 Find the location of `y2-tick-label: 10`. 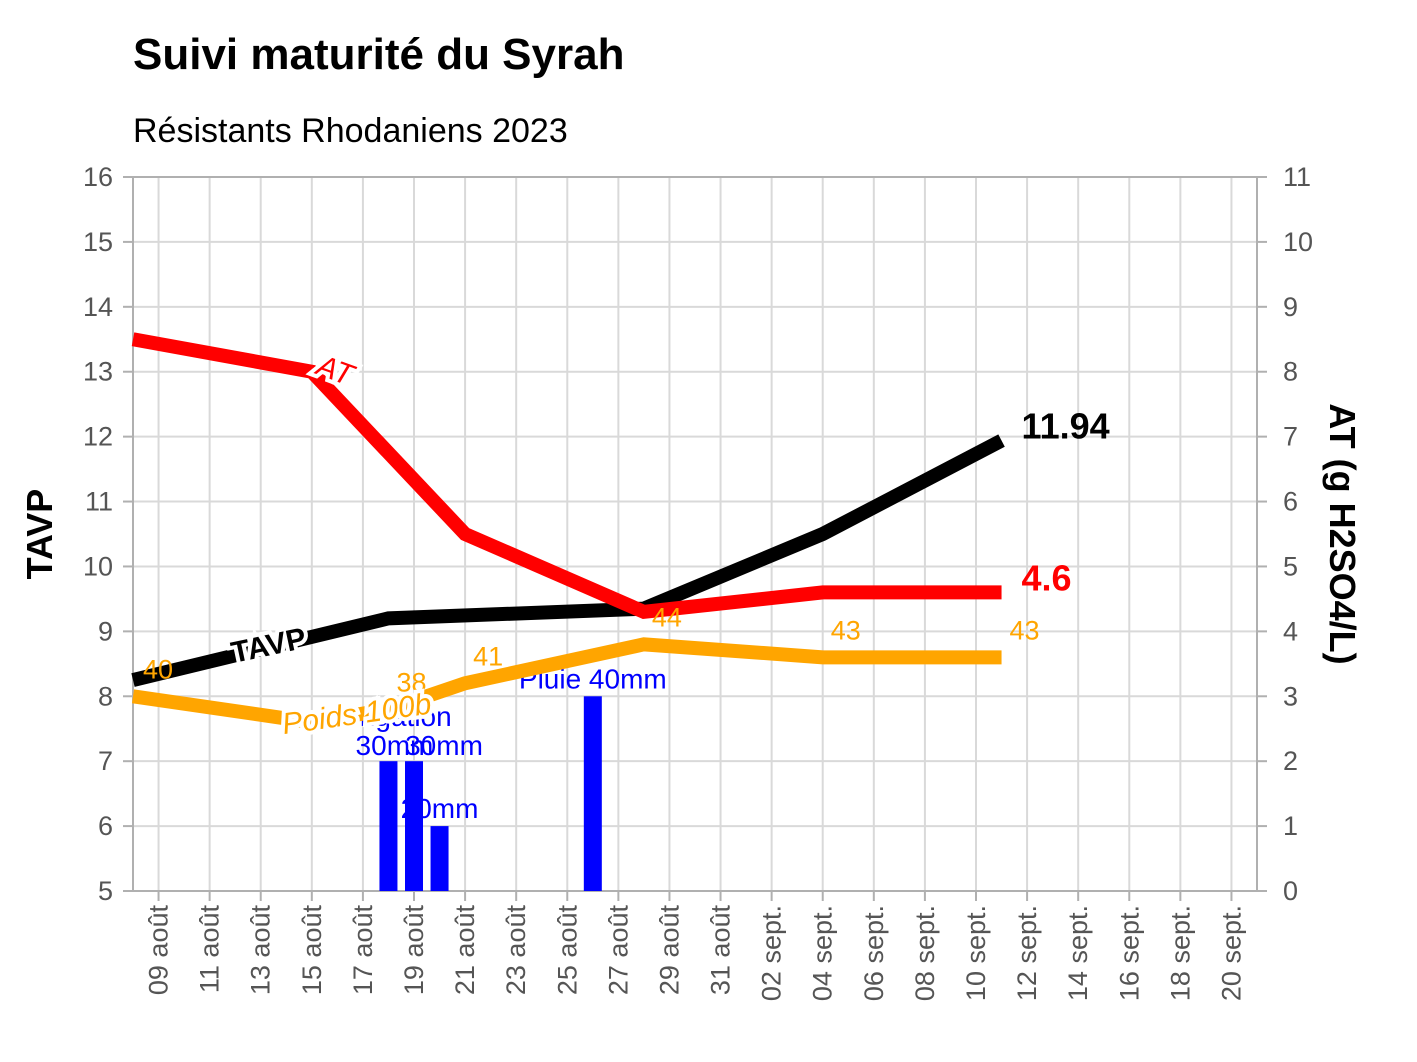

y2-tick-label: 10 is located at coordinates (1298, 242).